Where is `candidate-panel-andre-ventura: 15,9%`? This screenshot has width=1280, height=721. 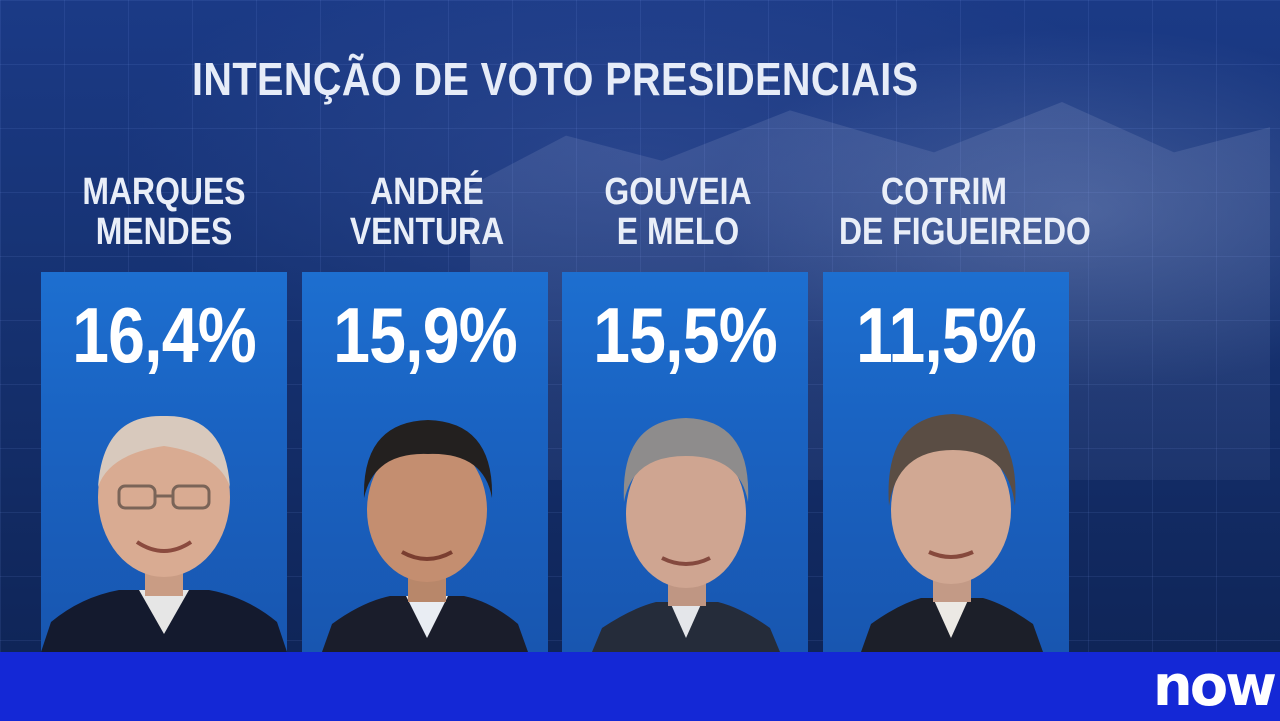 candidate-panel-andre-ventura: 15,9% is located at coordinates (425, 462).